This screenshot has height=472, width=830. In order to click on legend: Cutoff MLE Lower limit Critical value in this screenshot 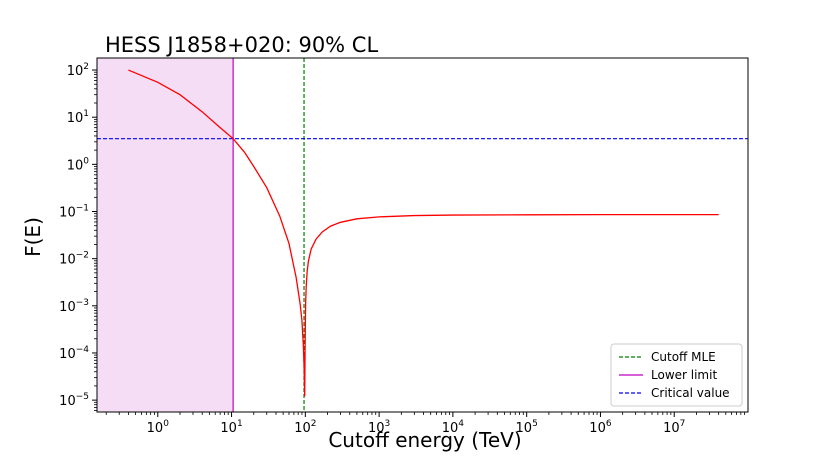, I will do `click(676, 375)`.